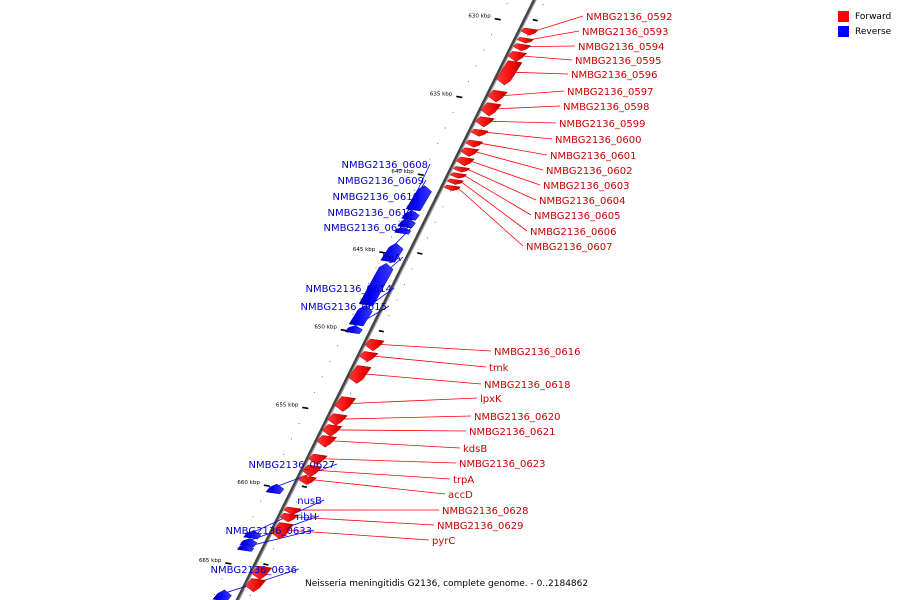 The image size is (900, 600). What do you see at coordinates (443, 541) in the screenshot?
I see `forward-gene-label: pyrC` at bounding box center [443, 541].